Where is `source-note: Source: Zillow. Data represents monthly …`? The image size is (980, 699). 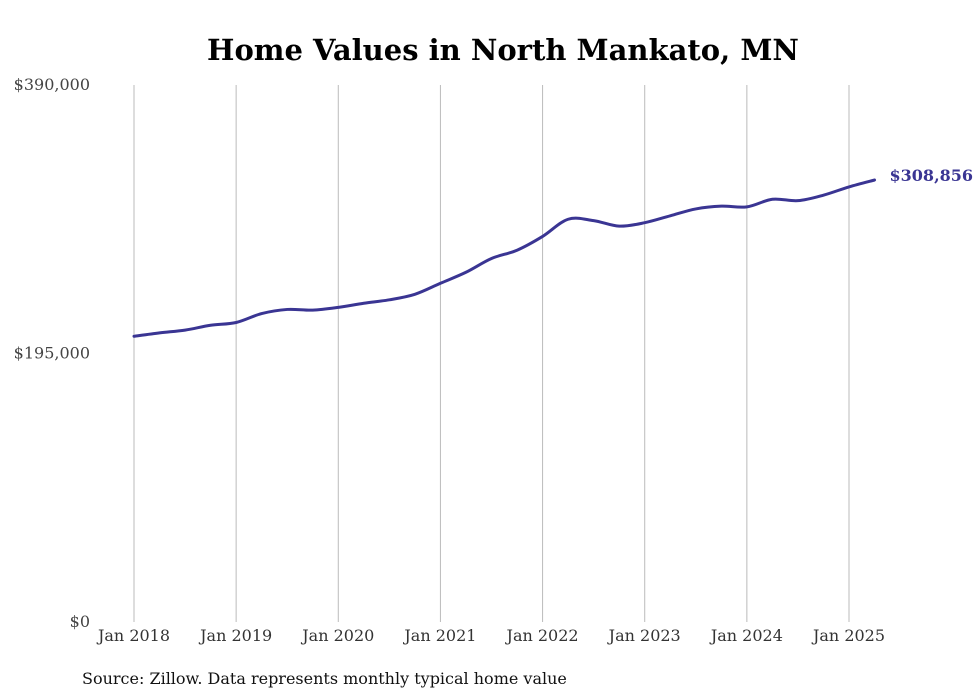
source-note: Source: Zillow. Data represents monthly … is located at coordinates (324, 678).